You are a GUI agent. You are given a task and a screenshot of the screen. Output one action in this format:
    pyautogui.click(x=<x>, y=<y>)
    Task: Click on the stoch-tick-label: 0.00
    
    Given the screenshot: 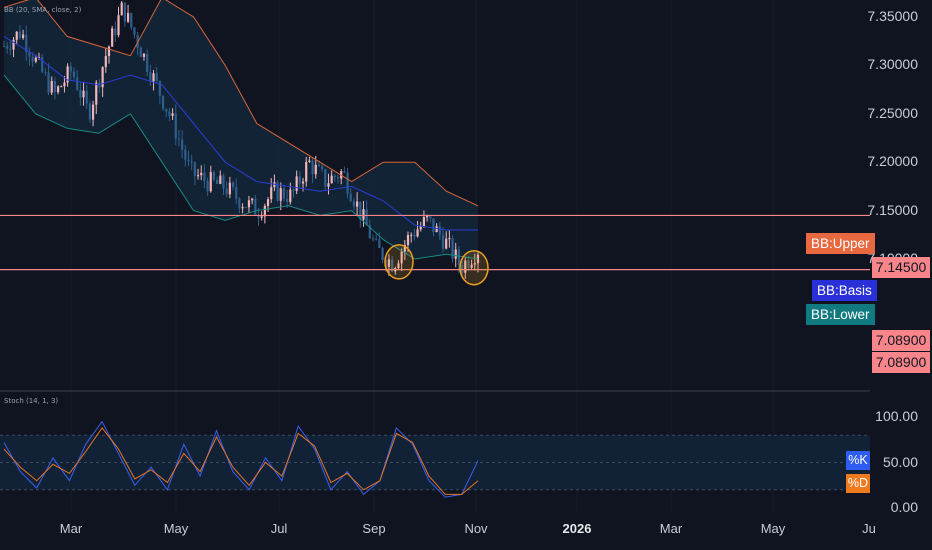 What is the action you would take?
    pyautogui.click(x=904, y=507)
    